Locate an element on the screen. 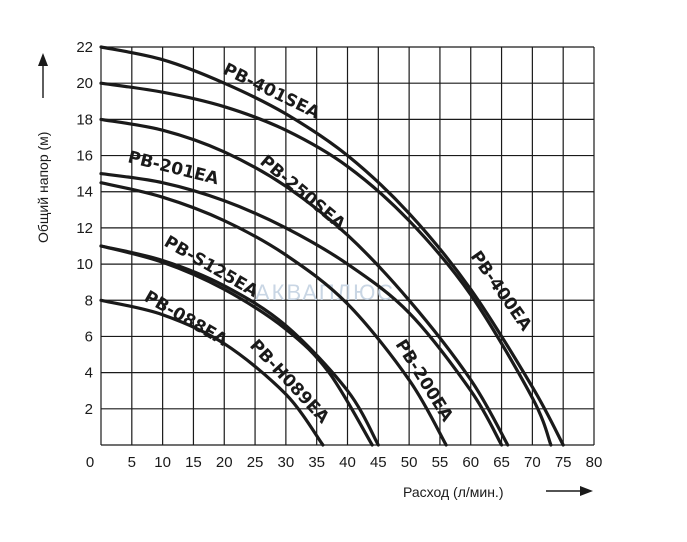 This screenshot has height=542, width=687. x-axis-title: Расход (л/мин.) is located at coordinates (498, 492).